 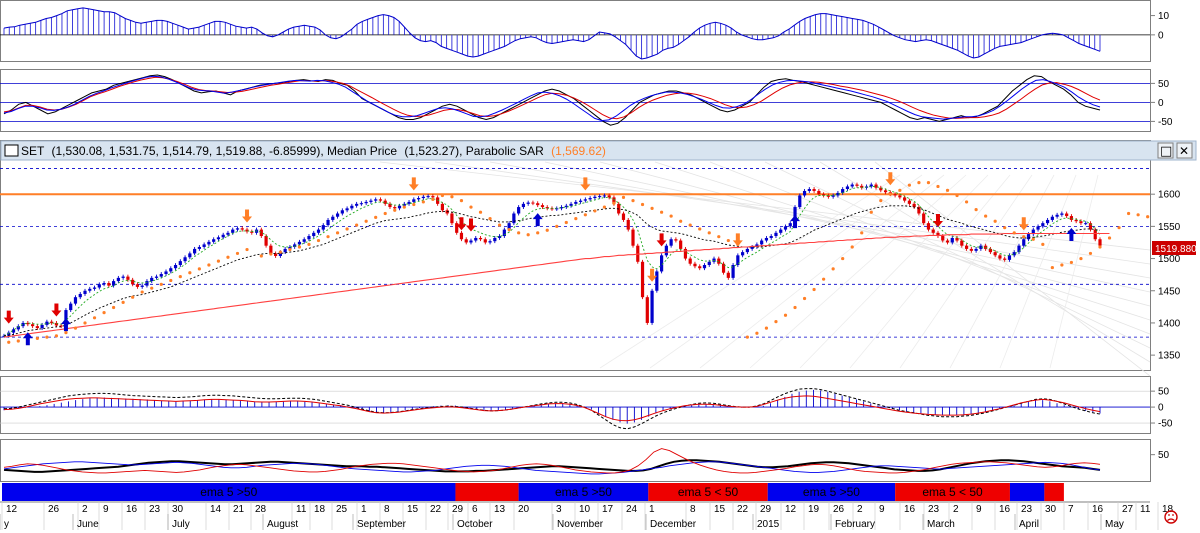 What do you see at coordinates (575, 33) in the screenshot?
I see `oscillator-top-plot` at bounding box center [575, 33].